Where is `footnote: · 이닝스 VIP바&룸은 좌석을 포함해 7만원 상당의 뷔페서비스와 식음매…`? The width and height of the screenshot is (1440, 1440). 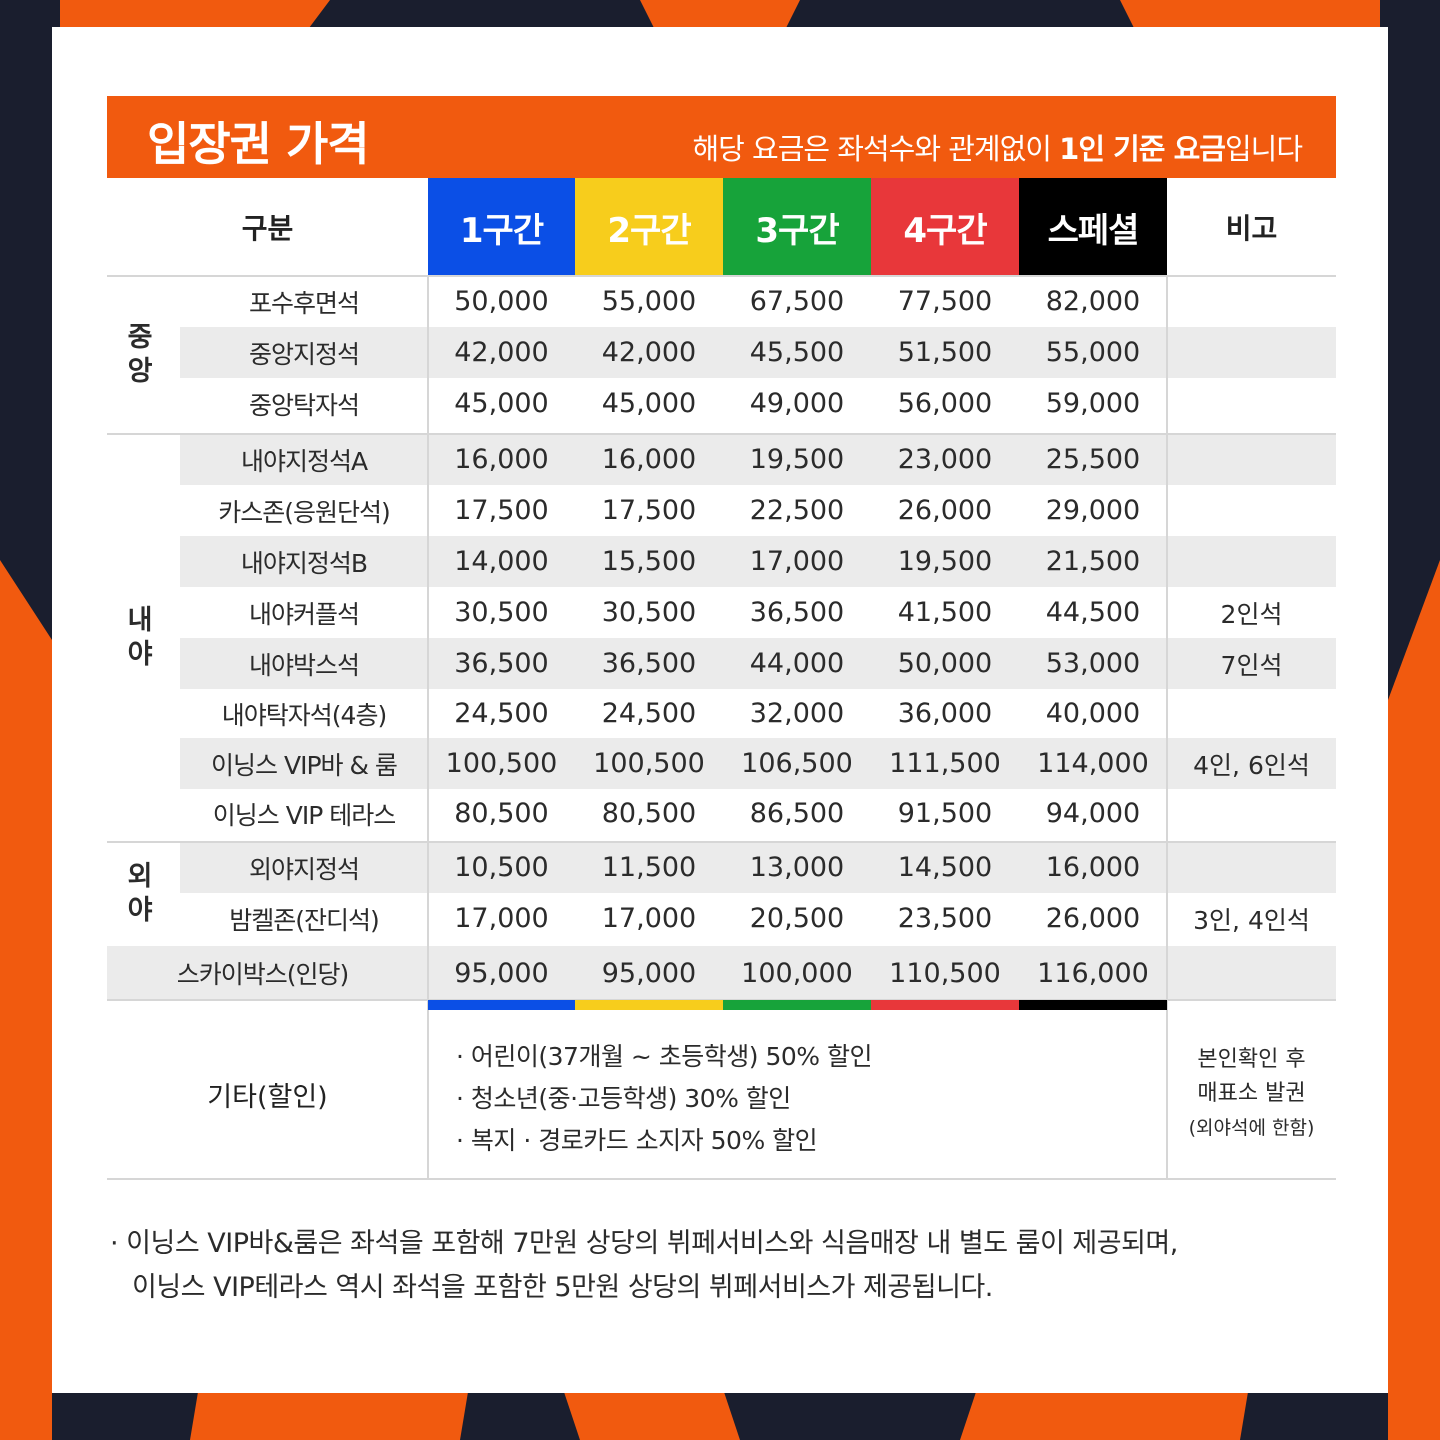 footnote: · 이닝스 VIP바&룸은 좌석을 포함해 7만원 상당의 뷔페서비스와 식음매… is located at coordinates (644, 1265).